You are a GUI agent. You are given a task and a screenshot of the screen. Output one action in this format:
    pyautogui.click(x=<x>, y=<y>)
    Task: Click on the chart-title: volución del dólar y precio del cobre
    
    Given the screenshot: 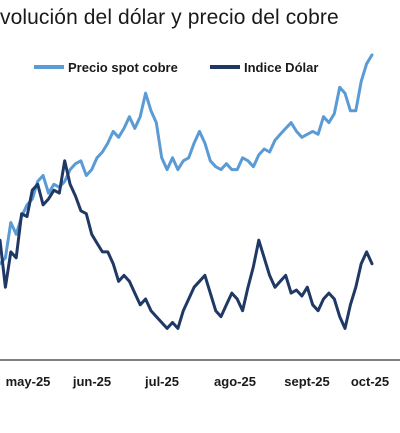 What is the action you would take?
    pyautogui.click(x=169, y=17)
    